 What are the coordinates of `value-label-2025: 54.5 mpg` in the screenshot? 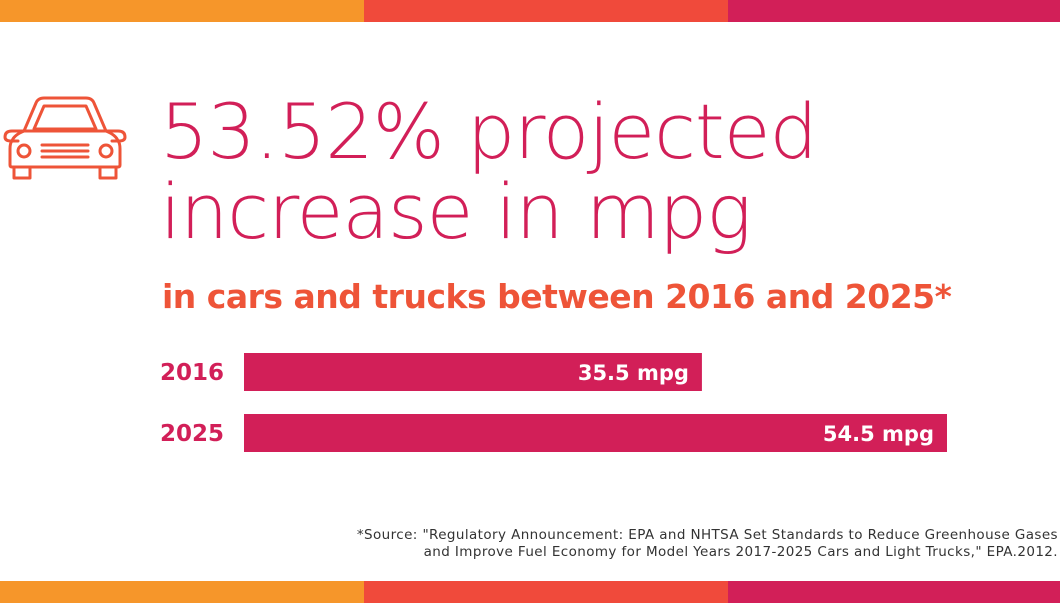 It's located at (878, 434).